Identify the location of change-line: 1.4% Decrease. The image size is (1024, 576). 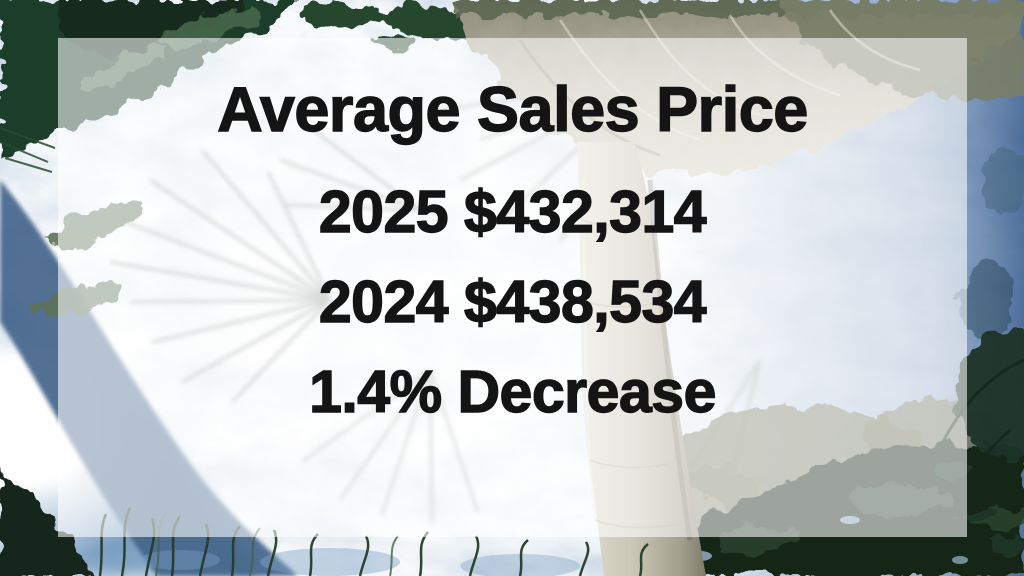
(512, 392).